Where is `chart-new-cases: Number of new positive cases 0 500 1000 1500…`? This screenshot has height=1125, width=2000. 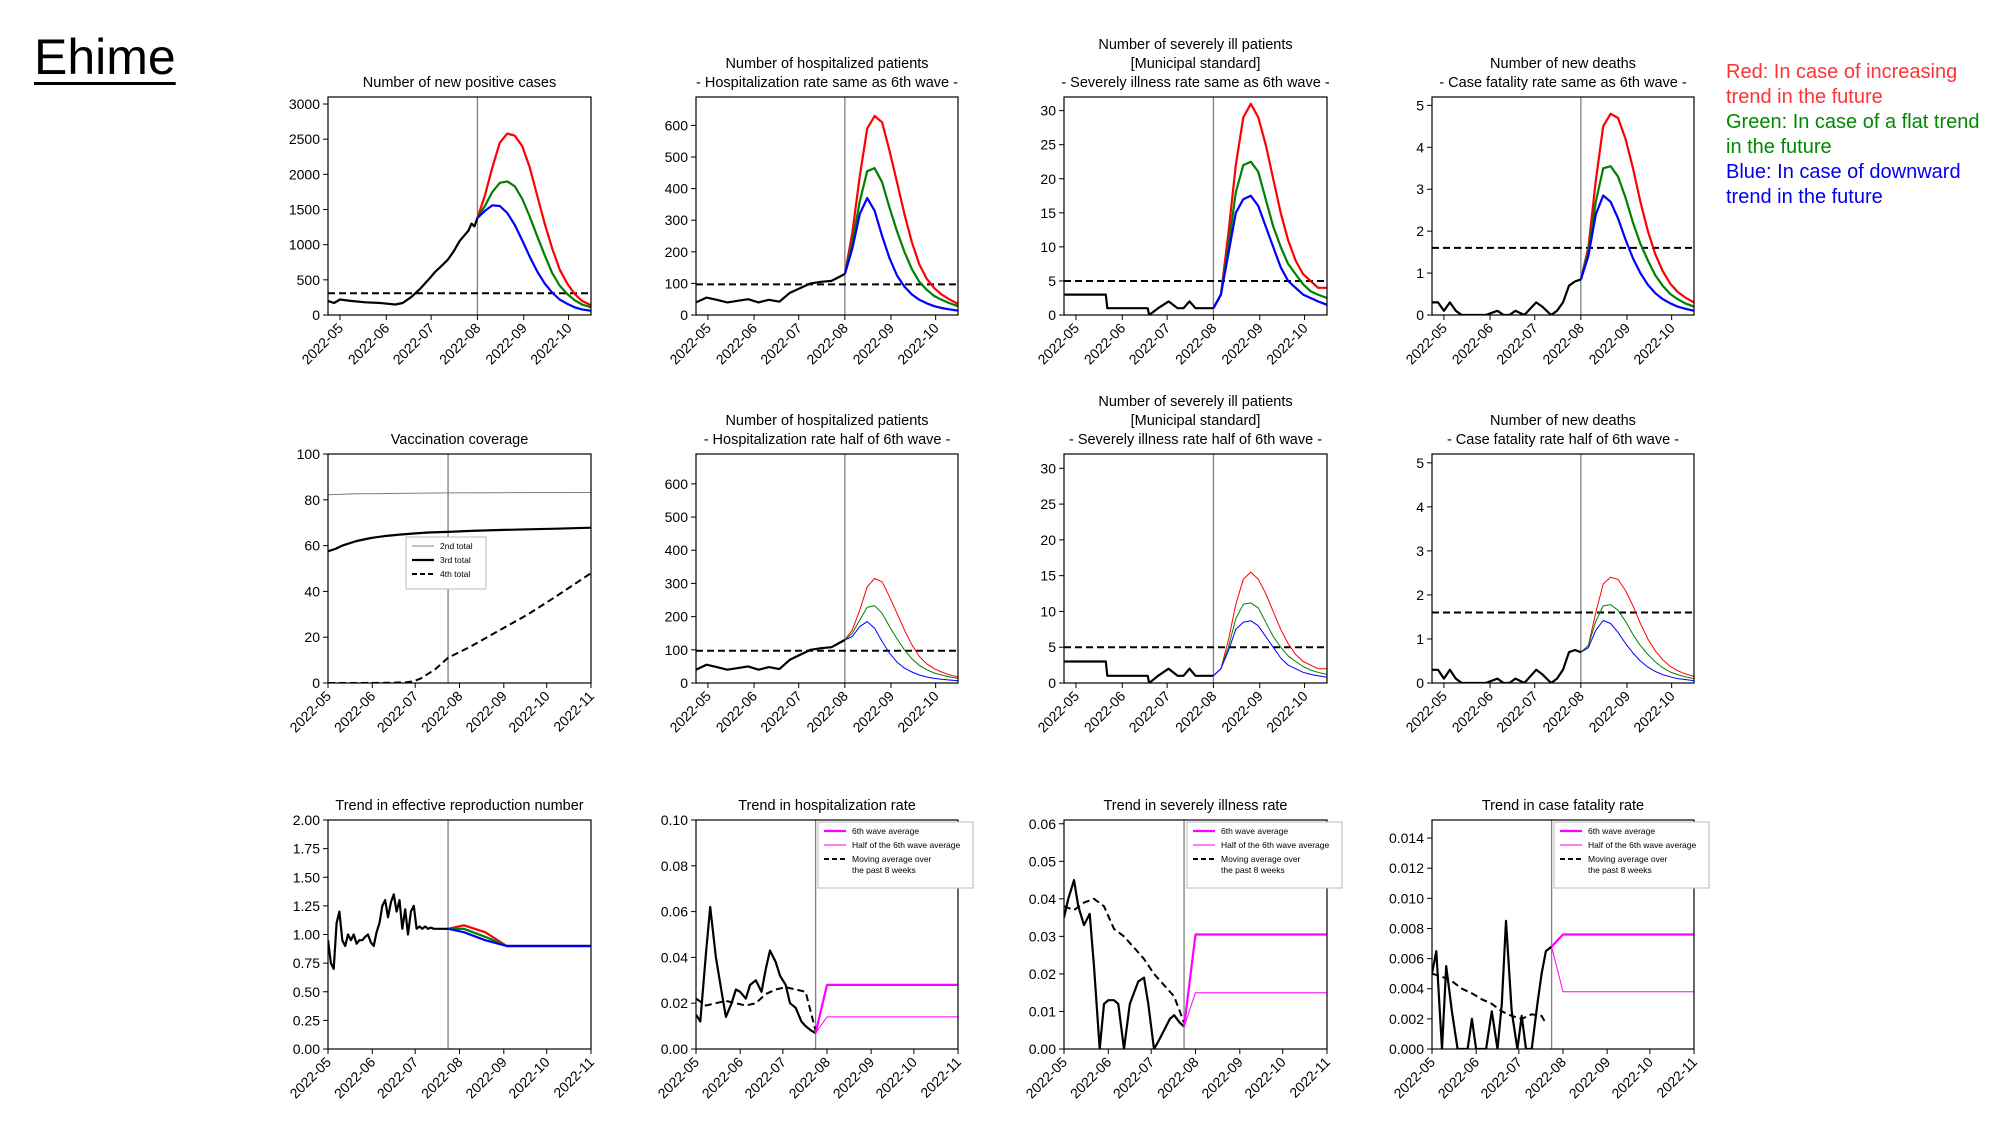
chart-new-cases: Number of new positive cases 0 500 1000 1500… is located at coordinates (440, 221).